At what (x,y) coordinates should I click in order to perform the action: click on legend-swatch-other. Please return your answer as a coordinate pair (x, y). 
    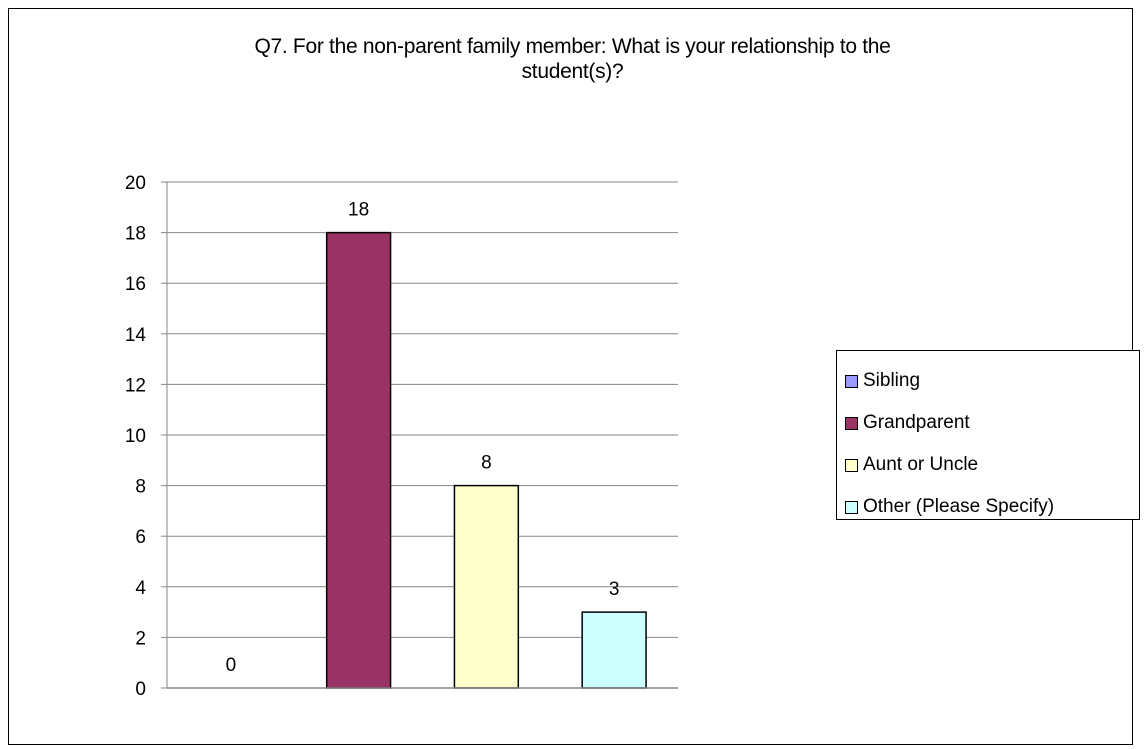
    Looking at the image, I should click on (851, 507).